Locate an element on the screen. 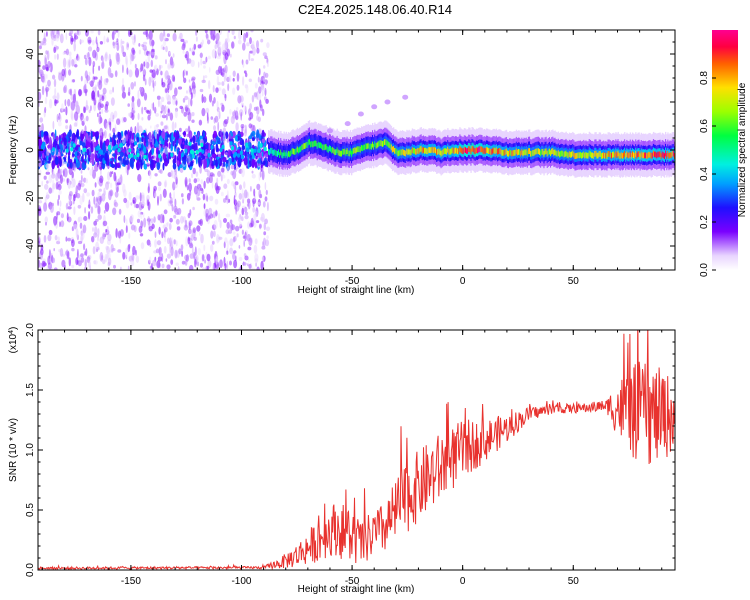 The width and height of the screenshot is (750, 600). spectrogram-core-blob is located at coordinates (109, 147).